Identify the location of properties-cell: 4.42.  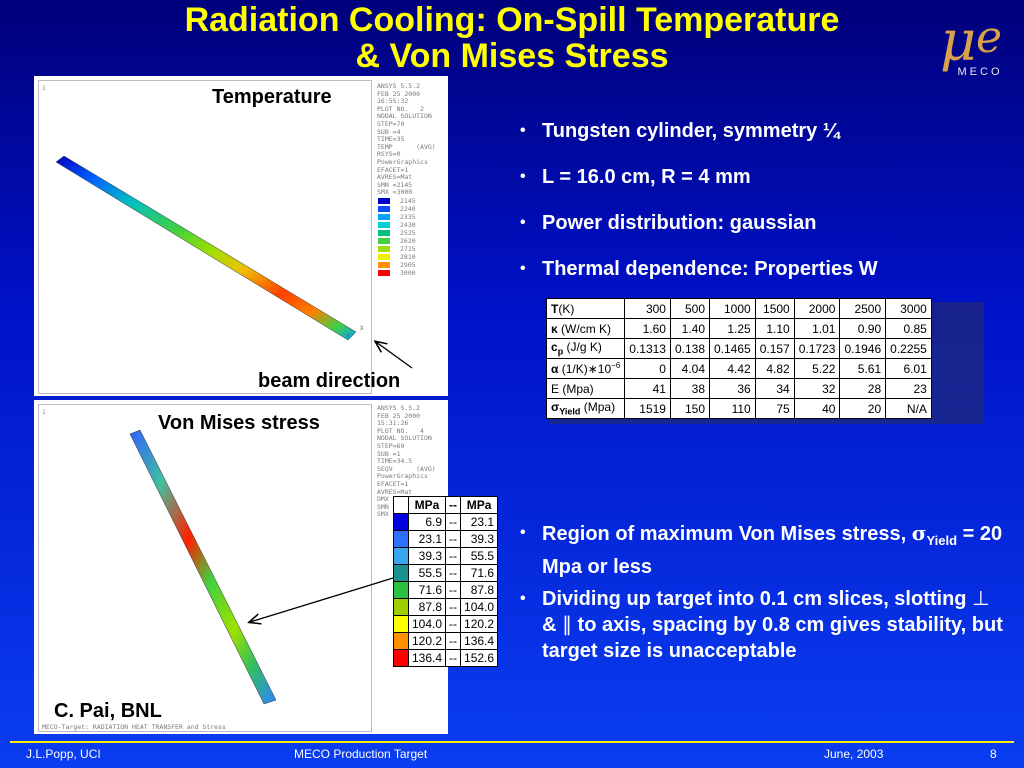
(732, 368).